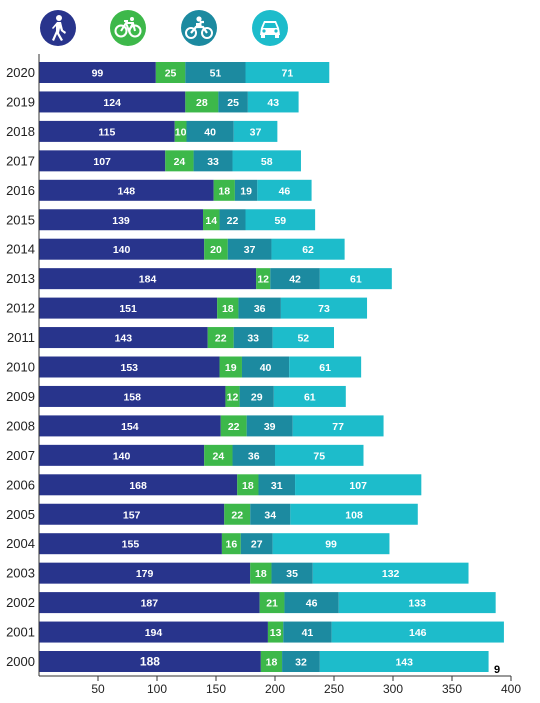 Image resolution: width=540 pixels, height=703 pixels. Describe the element at coordinates (246, 191) in the screenshot. I see `data-label-motorcyclist: 19` at that location.